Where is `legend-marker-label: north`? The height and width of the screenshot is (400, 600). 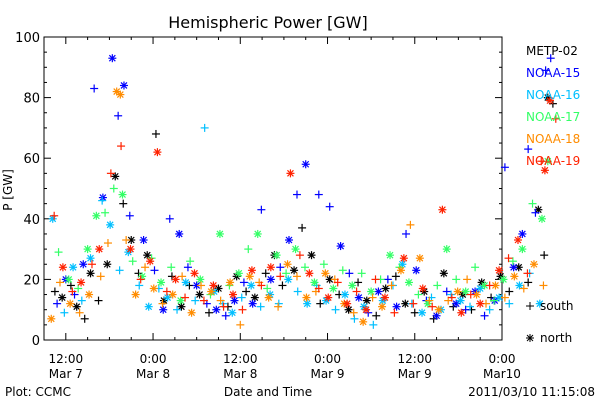
legend-marker-label: north is located at coordinates (556, 338).